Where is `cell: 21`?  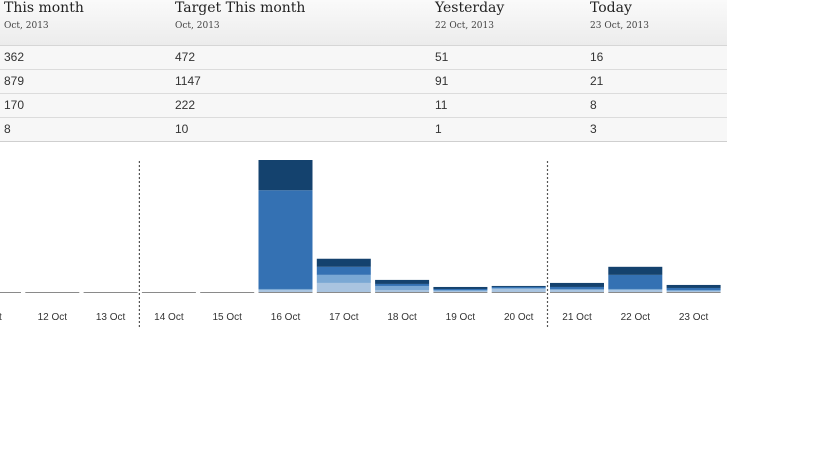 cell: 21 is located at coordinates (658, 81).